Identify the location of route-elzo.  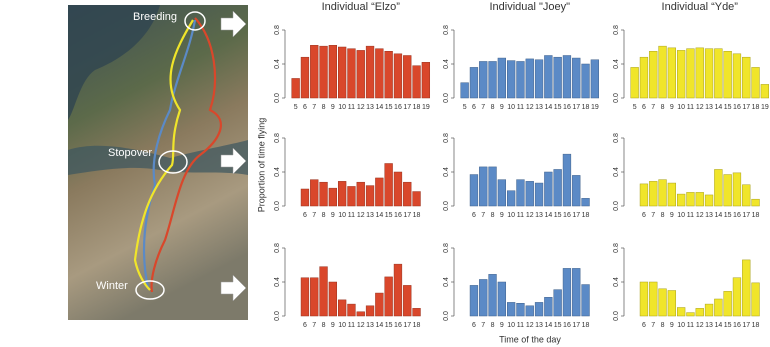
(186, 155).